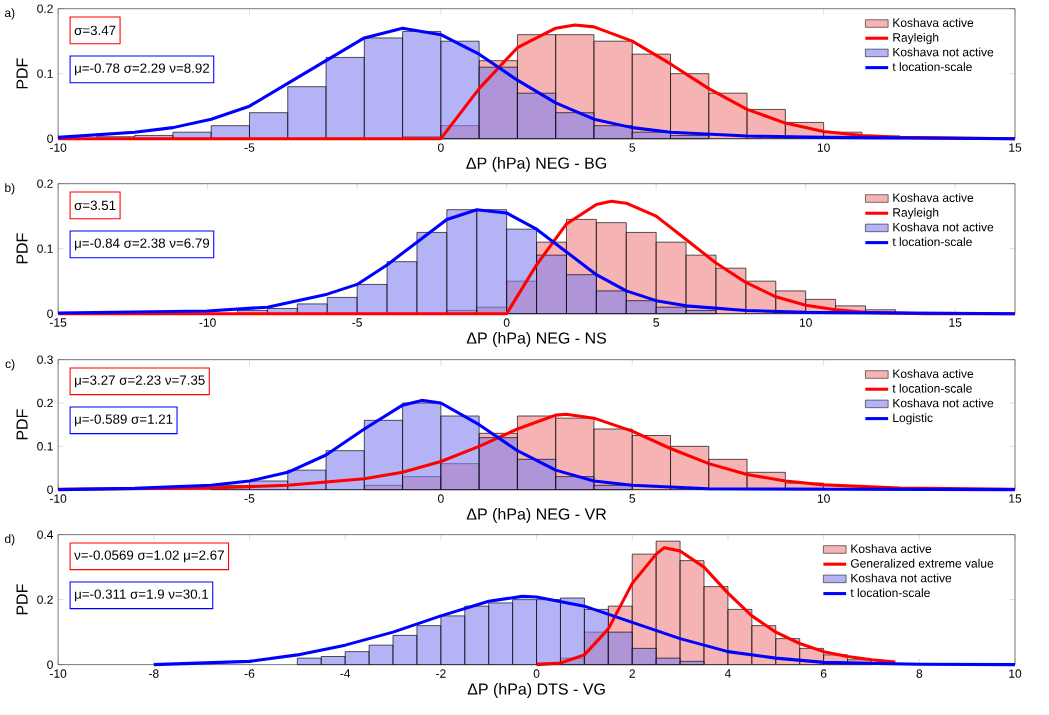 This screenshot has width=1049, height=715. I want to click on chart-title: b), so click(10, 189).